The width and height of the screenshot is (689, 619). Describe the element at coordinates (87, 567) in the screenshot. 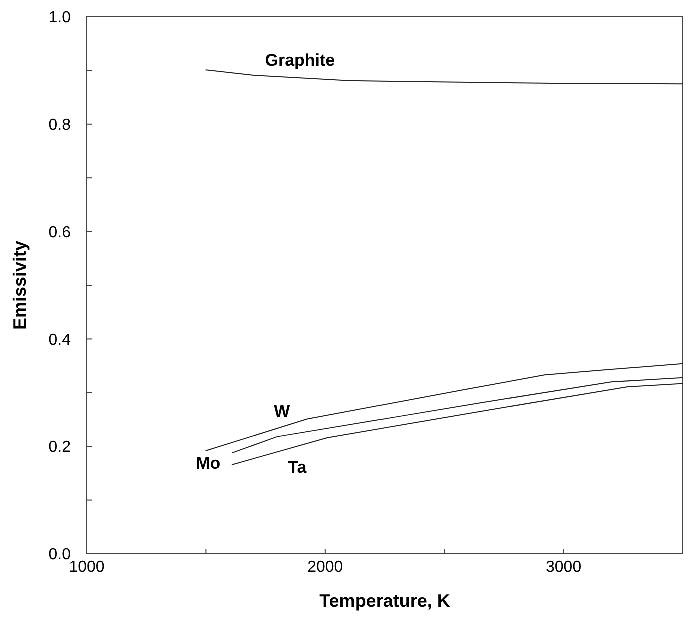

I see `x-tick-label: 1000` at that location.